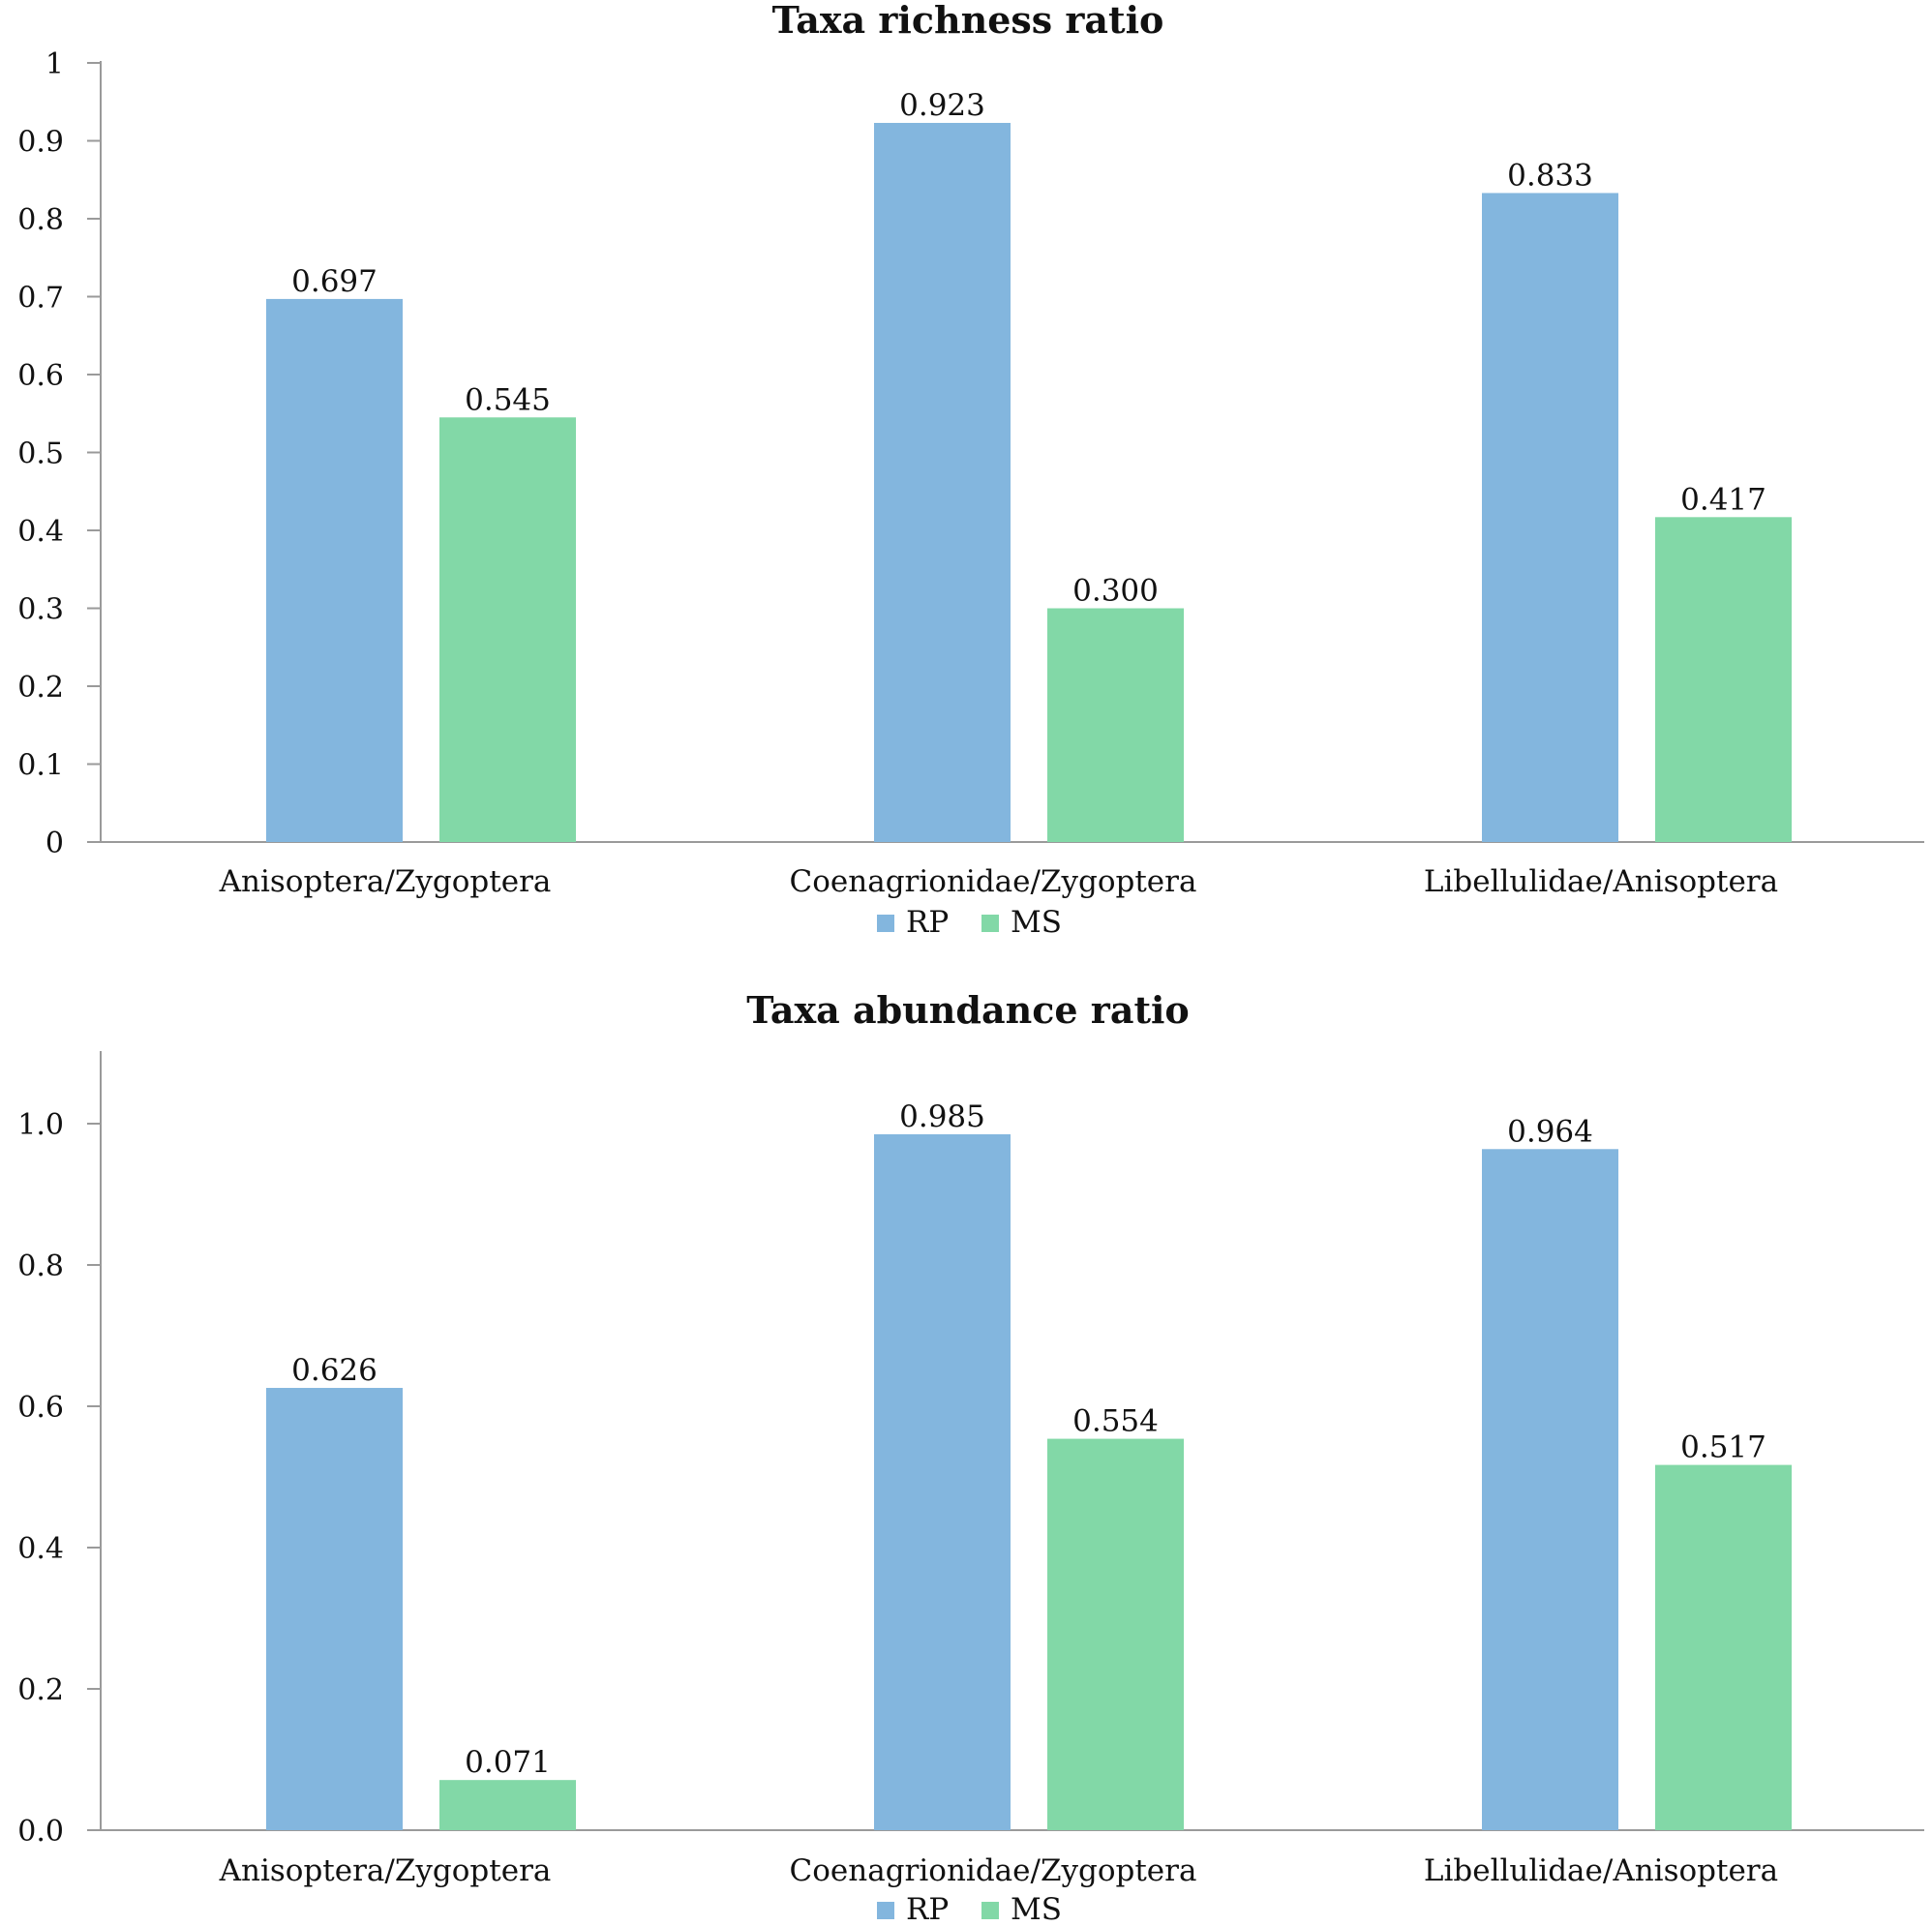  What do you see at coordinates (1723, 1447) in the screenshot?
I see `data-label: 0.517` at bounding box center [1723, 1447].